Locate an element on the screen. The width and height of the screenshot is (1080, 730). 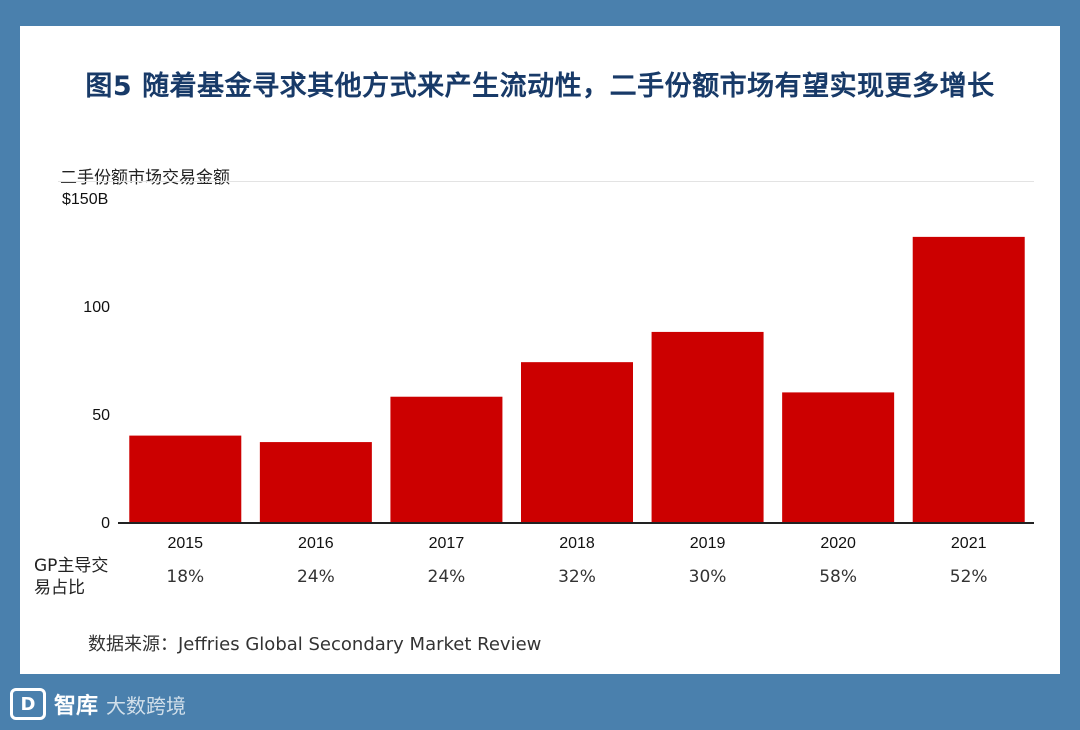
x-tick-label: 2017 is located at coordinates (447, 543).